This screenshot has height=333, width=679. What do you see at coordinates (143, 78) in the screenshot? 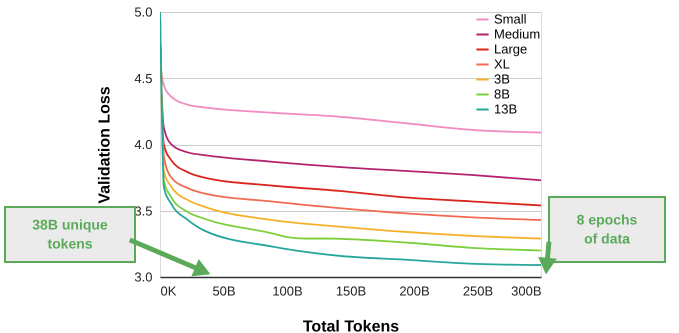
I see `y-tick-label: 4.5` at bounding box center [143, 78].